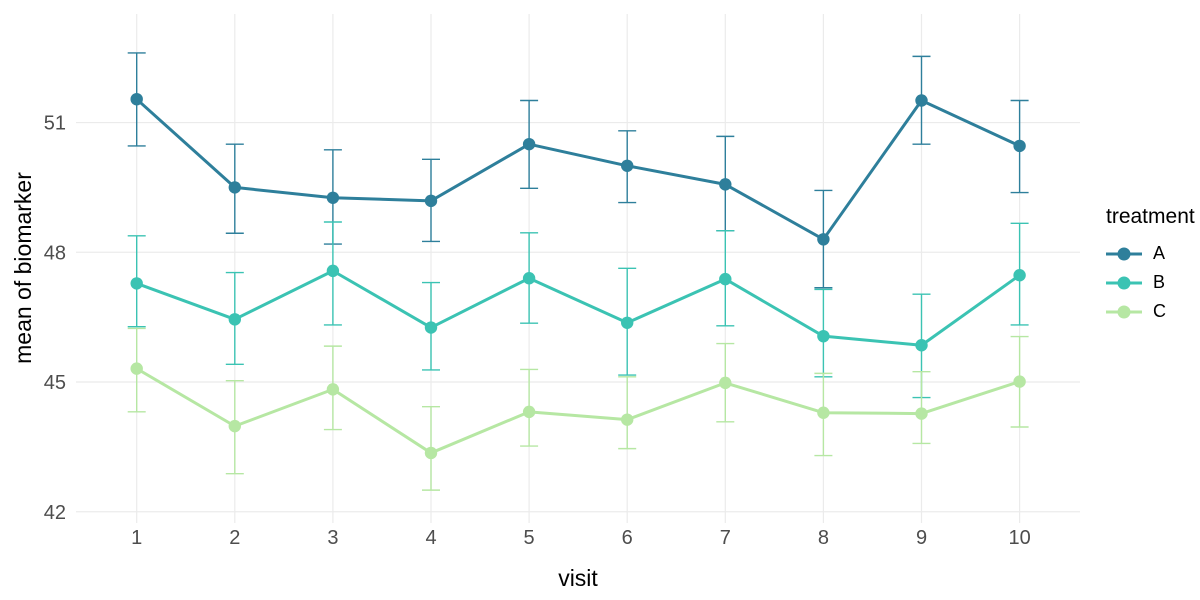 The height and width of the screenshot is (600, 1200). What do you see at coordinates (1159, 253) in the screenshot?
I see `legend-label: A` at bounding box center [1159, 253].